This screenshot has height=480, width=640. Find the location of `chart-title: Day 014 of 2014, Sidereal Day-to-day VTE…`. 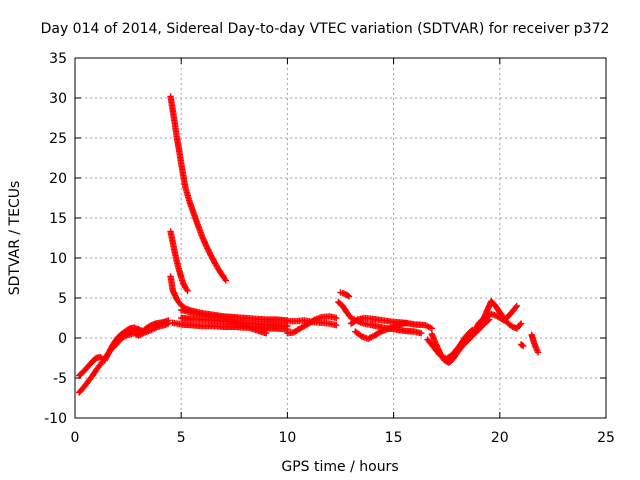

chart-title: Day 014 of 2014, Sidereal Day-to-day VTE… is located at coordinates (325, 29).